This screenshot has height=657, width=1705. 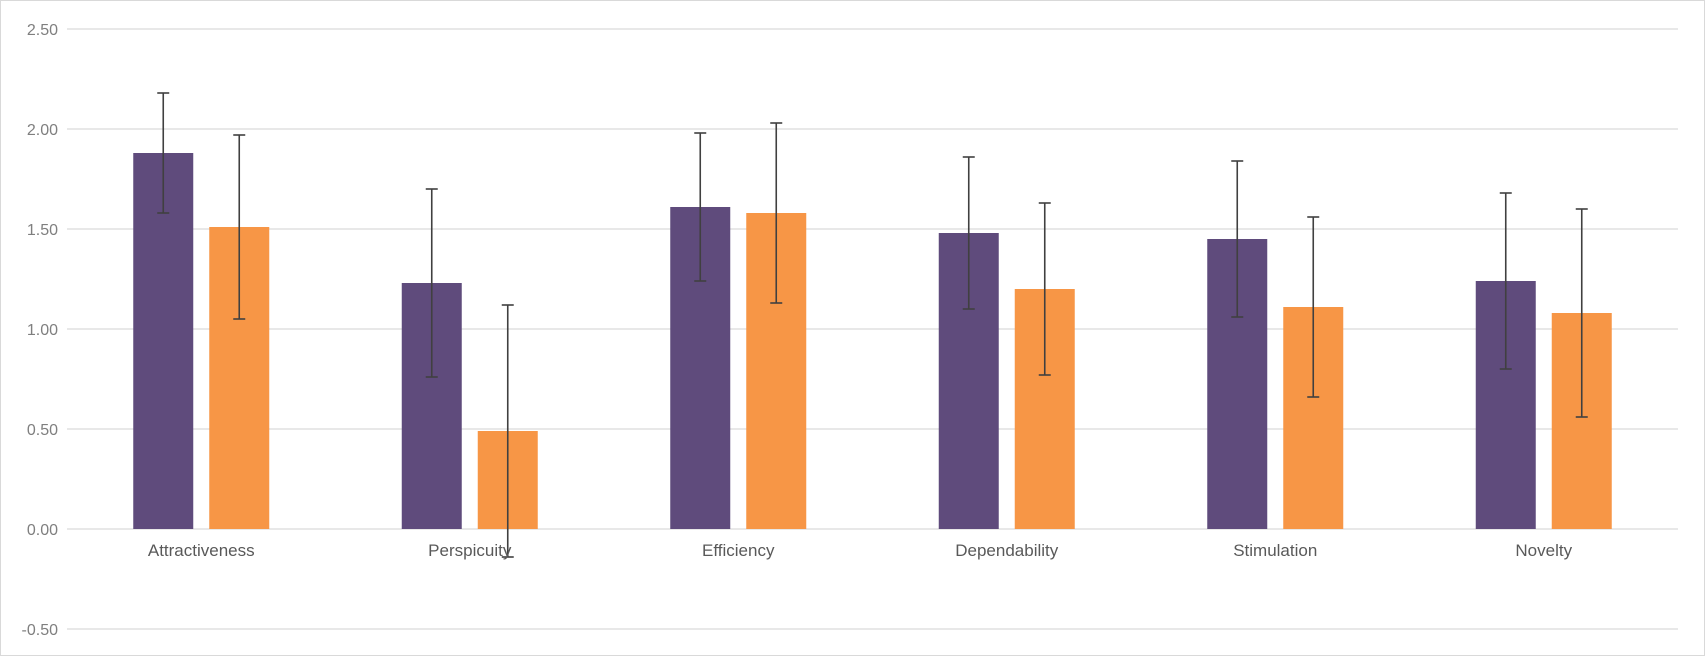 I want to click on category-label: Novelty, so click(x=1543, y=550).